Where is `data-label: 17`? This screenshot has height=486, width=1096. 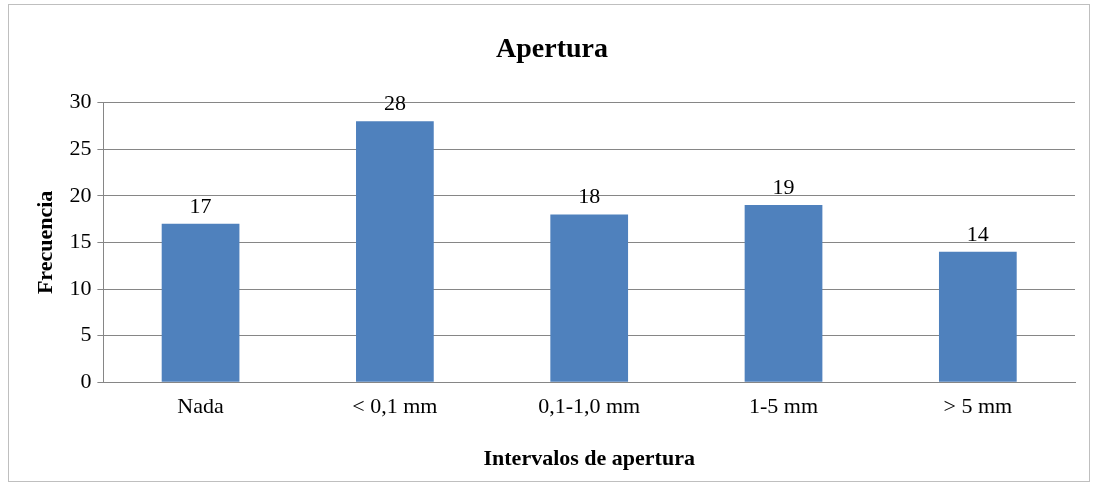
data-label: 17 is located at coordinates (200, 205).